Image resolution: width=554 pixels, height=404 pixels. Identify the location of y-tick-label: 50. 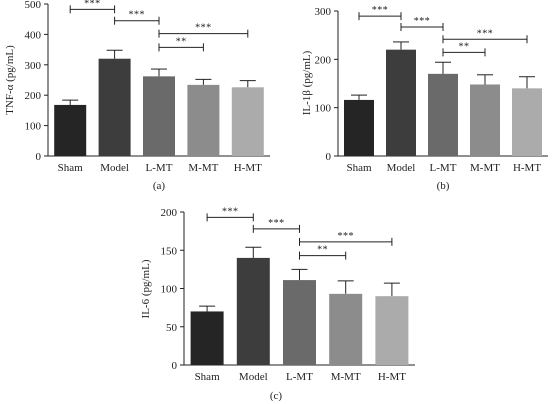
(172, 328).